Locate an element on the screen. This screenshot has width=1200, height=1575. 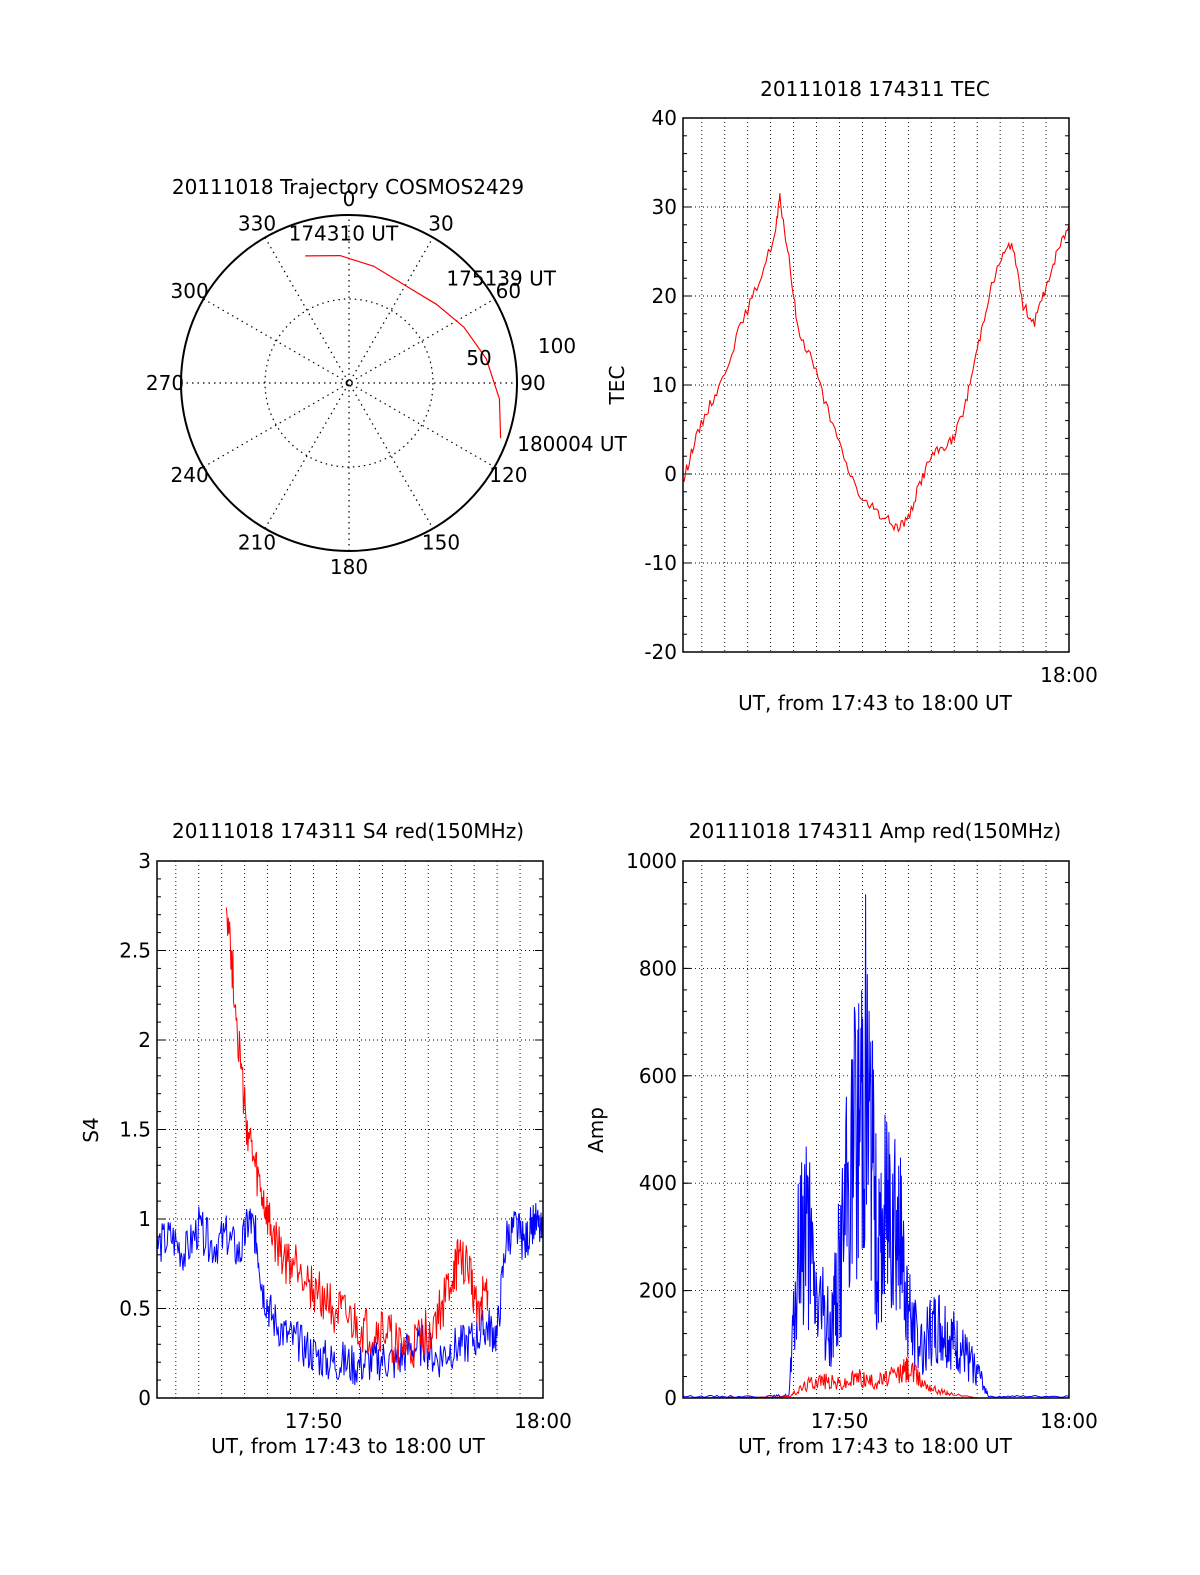
azimuth-label: 90 is located at coordinates (532, 383).